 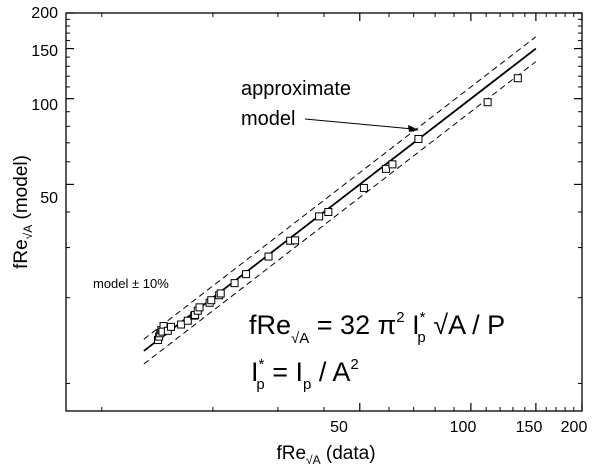 What do you see at coordinates (44, 13) in the screenshot?
I see `y-tick-label: 200` at bounding box center [44, 13].